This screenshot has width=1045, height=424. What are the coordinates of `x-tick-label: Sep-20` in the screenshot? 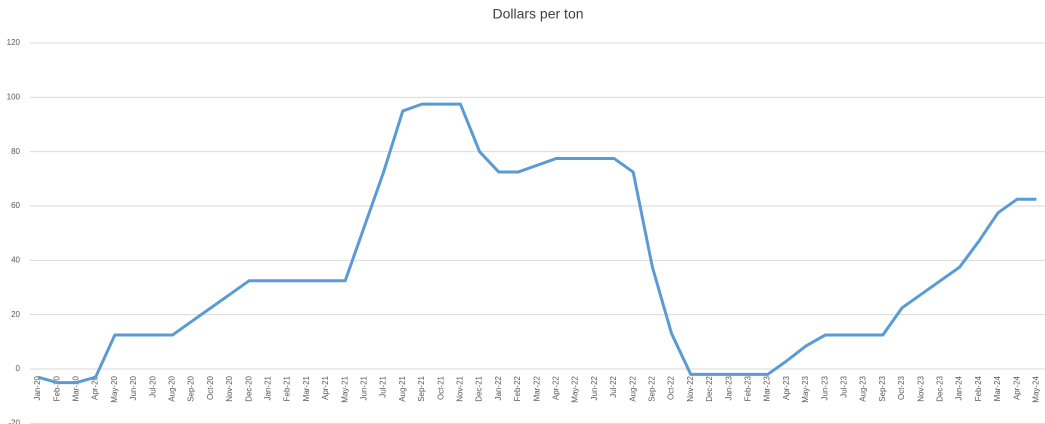 It's located at (191, 388).